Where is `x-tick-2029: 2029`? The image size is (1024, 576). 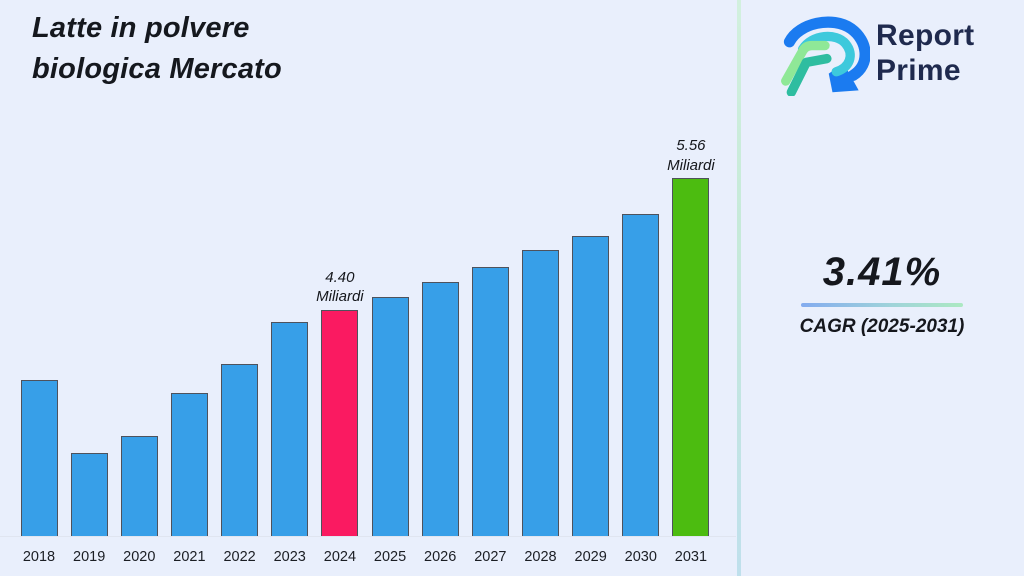
x-tick-2029: 2029 is located at coordinates (590, 557).